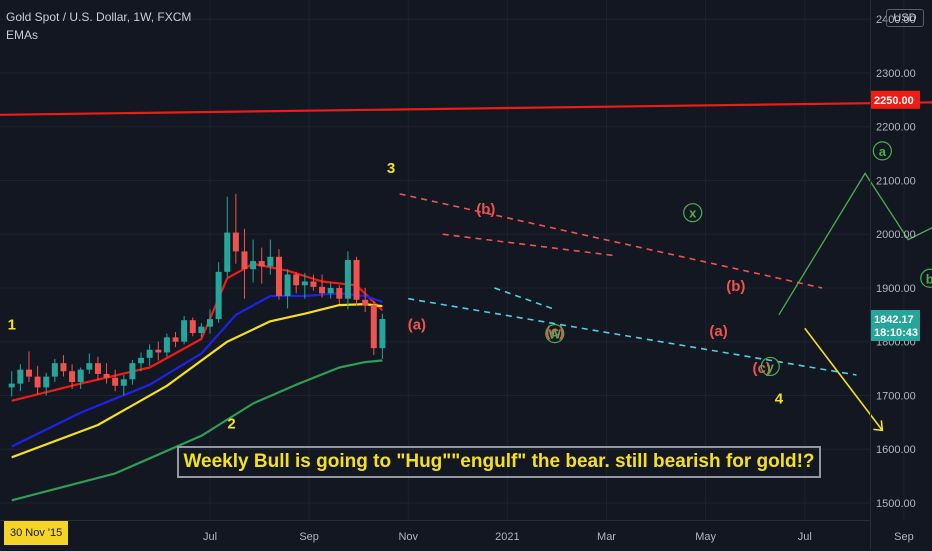  I want to click on wave-label: 3, so click(391, 168).